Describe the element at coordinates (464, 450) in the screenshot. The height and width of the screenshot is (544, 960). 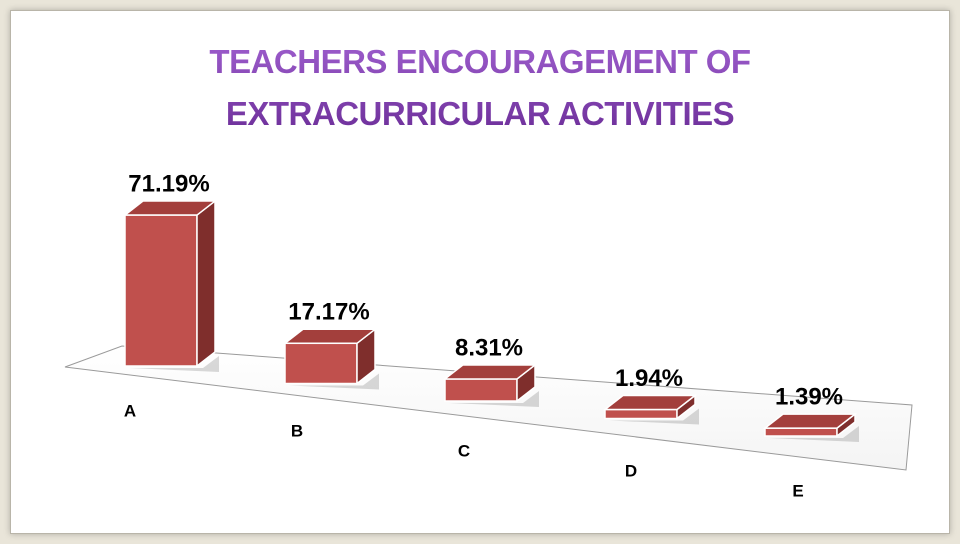
I see `x-tick-label: C` at that location.